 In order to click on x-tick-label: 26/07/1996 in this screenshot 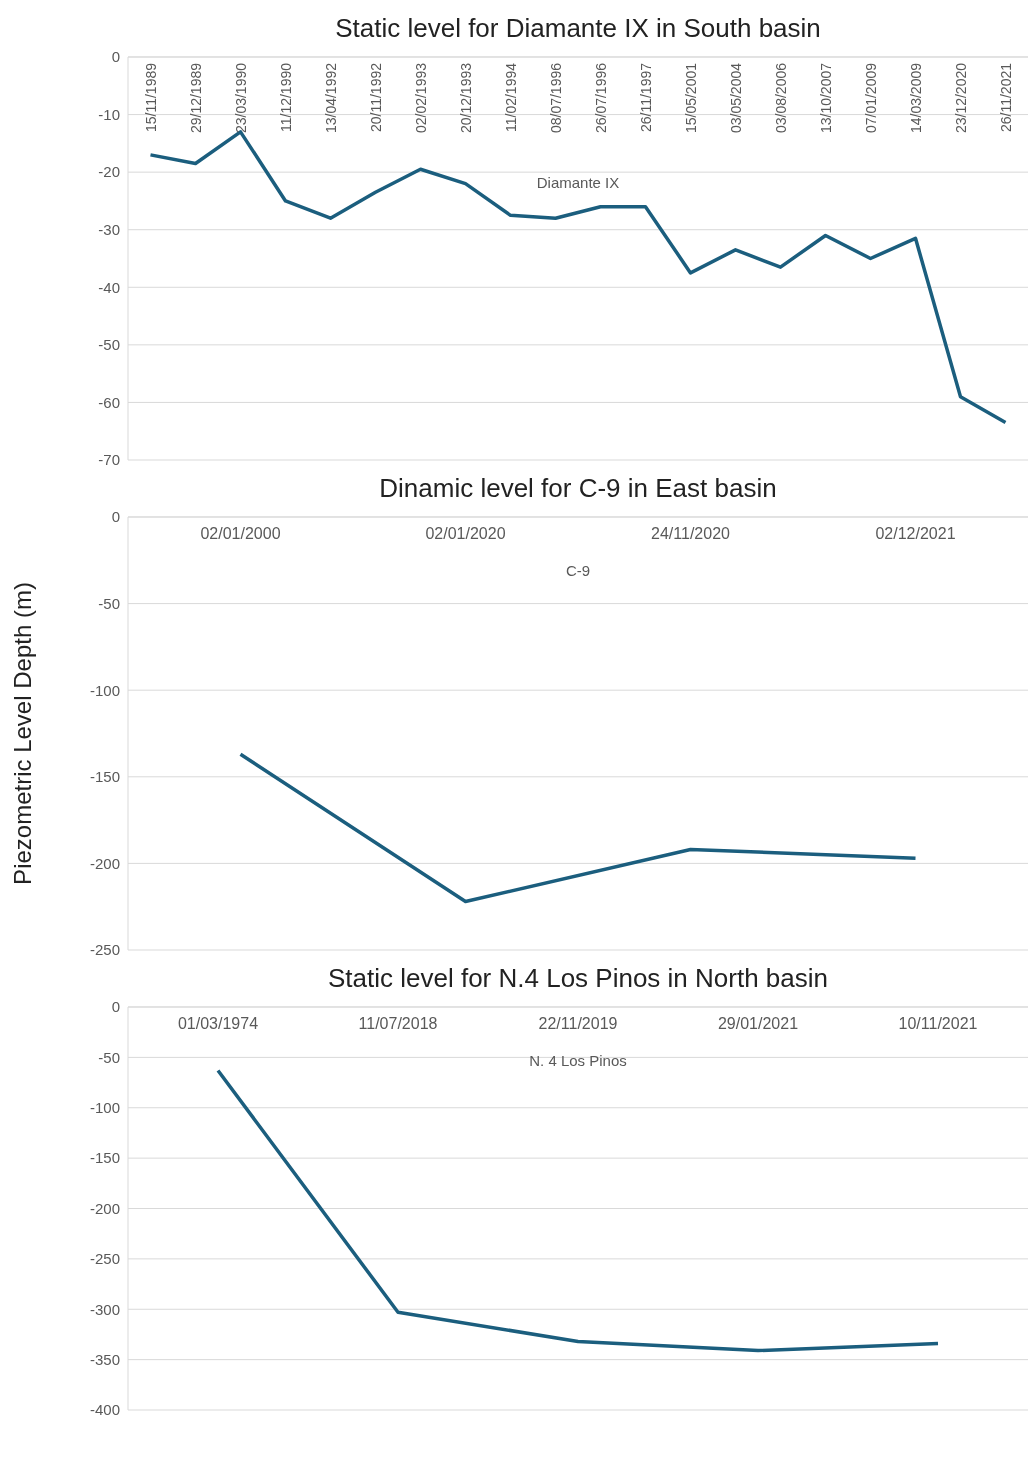, I will do `click(600, 98)`.